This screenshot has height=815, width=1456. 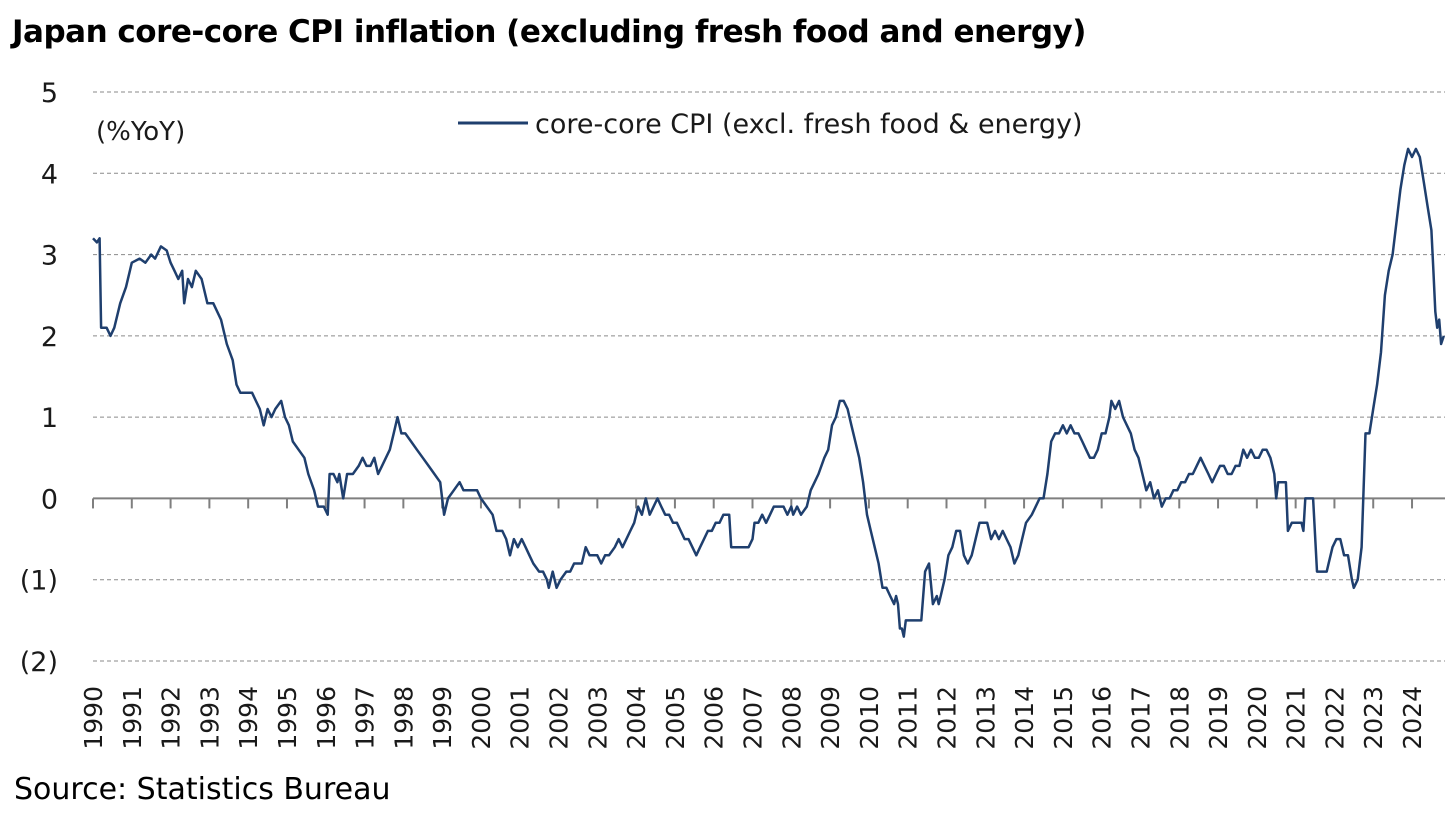 What do you see at coordinates (1296, 718) in the screenshot?
I see `x-tick-label: 2021` at bounding box center [1296, 718].